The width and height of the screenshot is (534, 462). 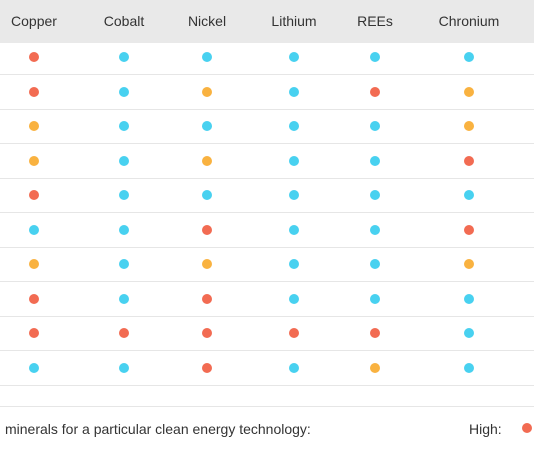 What do you see at coordinates (294, 195) in the screenshot?
I see `dot-low-r5-lithium` at bounding box center [294, 195].